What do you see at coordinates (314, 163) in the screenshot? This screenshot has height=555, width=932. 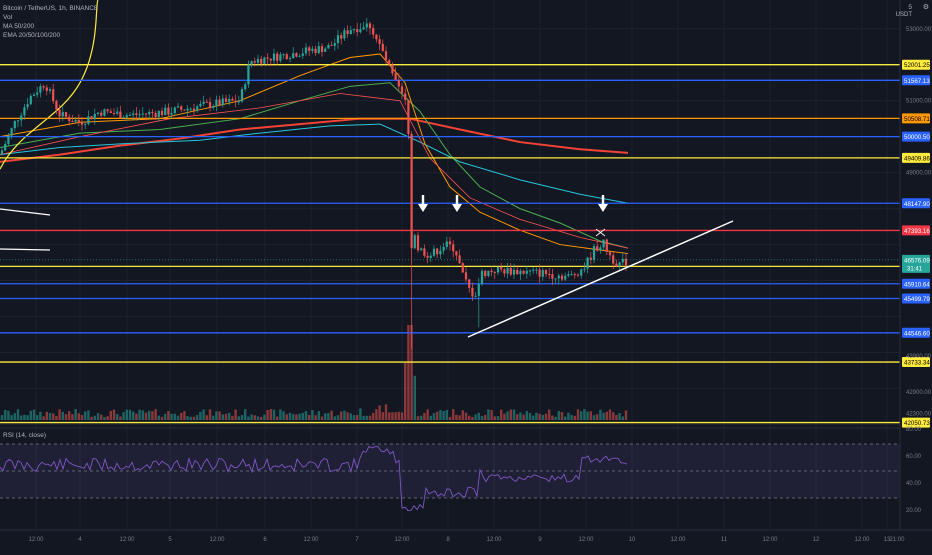 I see `ema-100-line` at bounding box center [314, 163].